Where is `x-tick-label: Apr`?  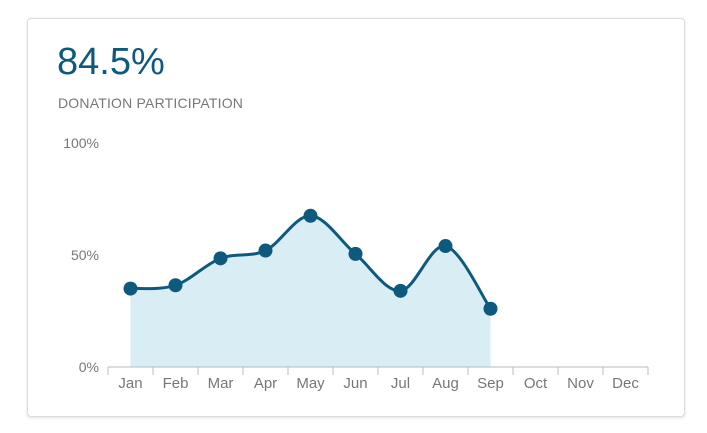 x-tick-label: Apr is located at coordinates (265, 383).